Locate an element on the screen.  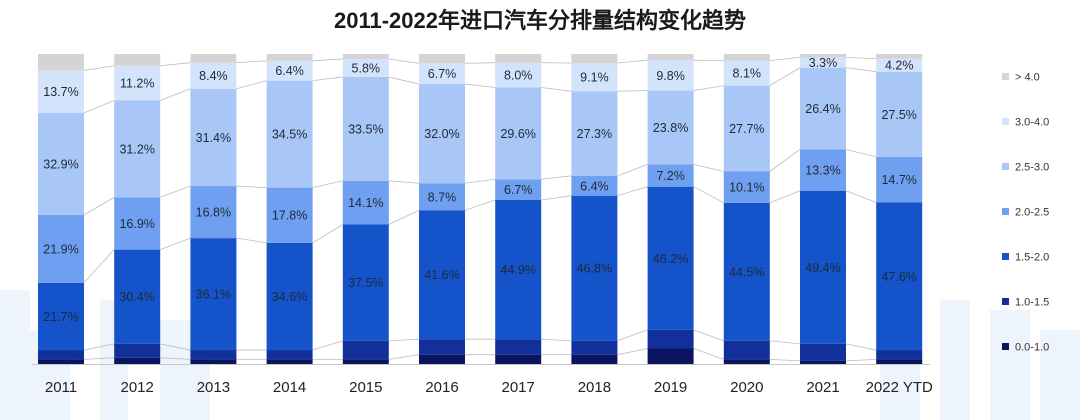
bar-segment-2019-0.01.0 is located at coordinates (670, 356).